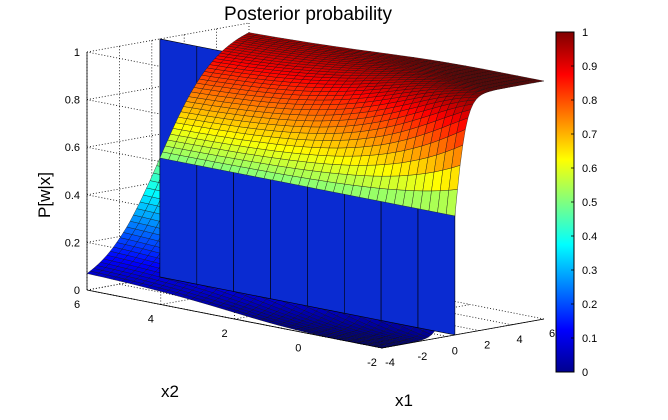  What do you see at coordinates (72, 243) in the screenshot?
I see `z-tick-label: 0.2` at bounding box center [72, 243].